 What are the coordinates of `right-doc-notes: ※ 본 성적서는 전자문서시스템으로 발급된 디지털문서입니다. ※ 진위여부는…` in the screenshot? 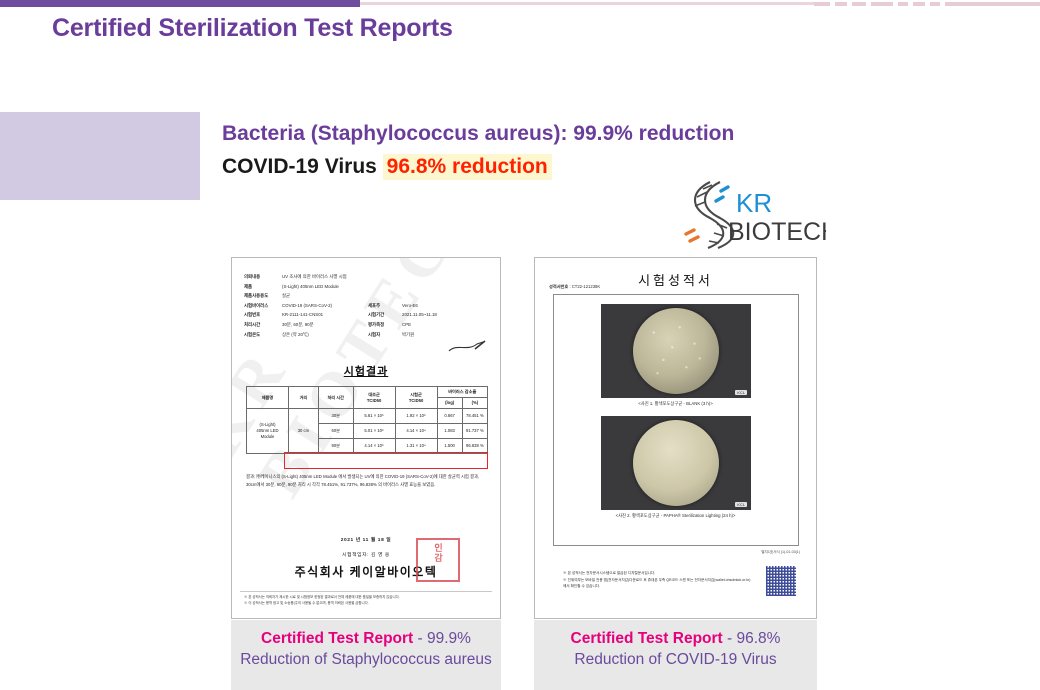 It's located at (658, 580).